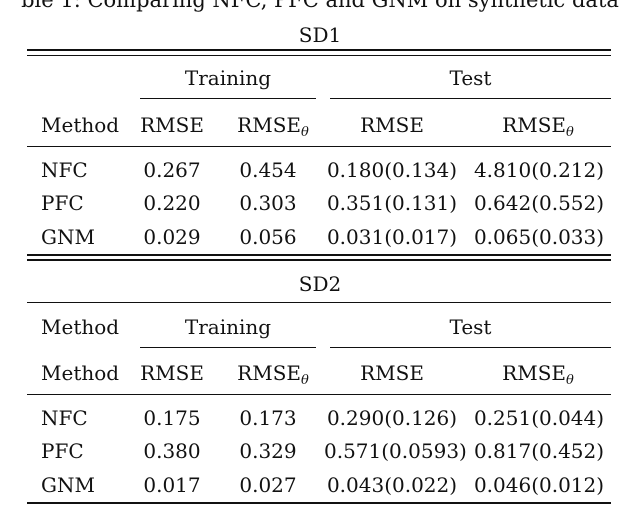 This screenshot has height=508, width=640. What do you see at coordinates (539, 418) in the screenshot?
I see `value-cell: 0.251(0.044)` at bounding box center [539, 418].